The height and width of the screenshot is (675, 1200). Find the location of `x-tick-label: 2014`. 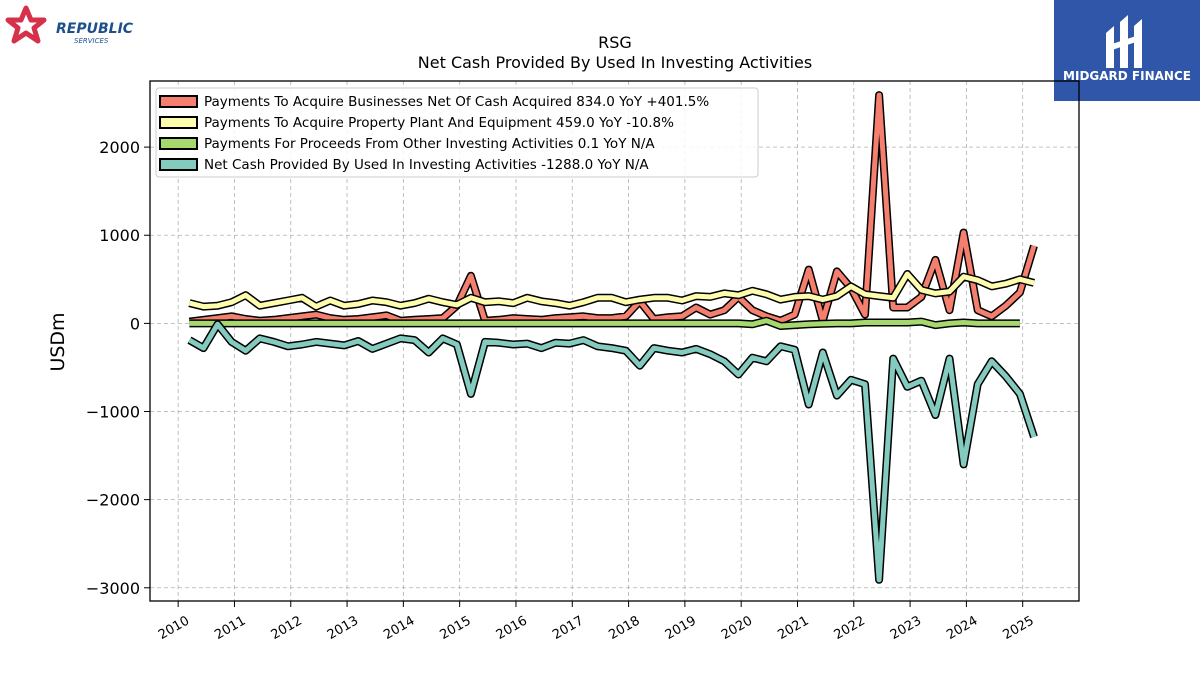

x-tick-label: 2014 is located at coordinates (399, 628).